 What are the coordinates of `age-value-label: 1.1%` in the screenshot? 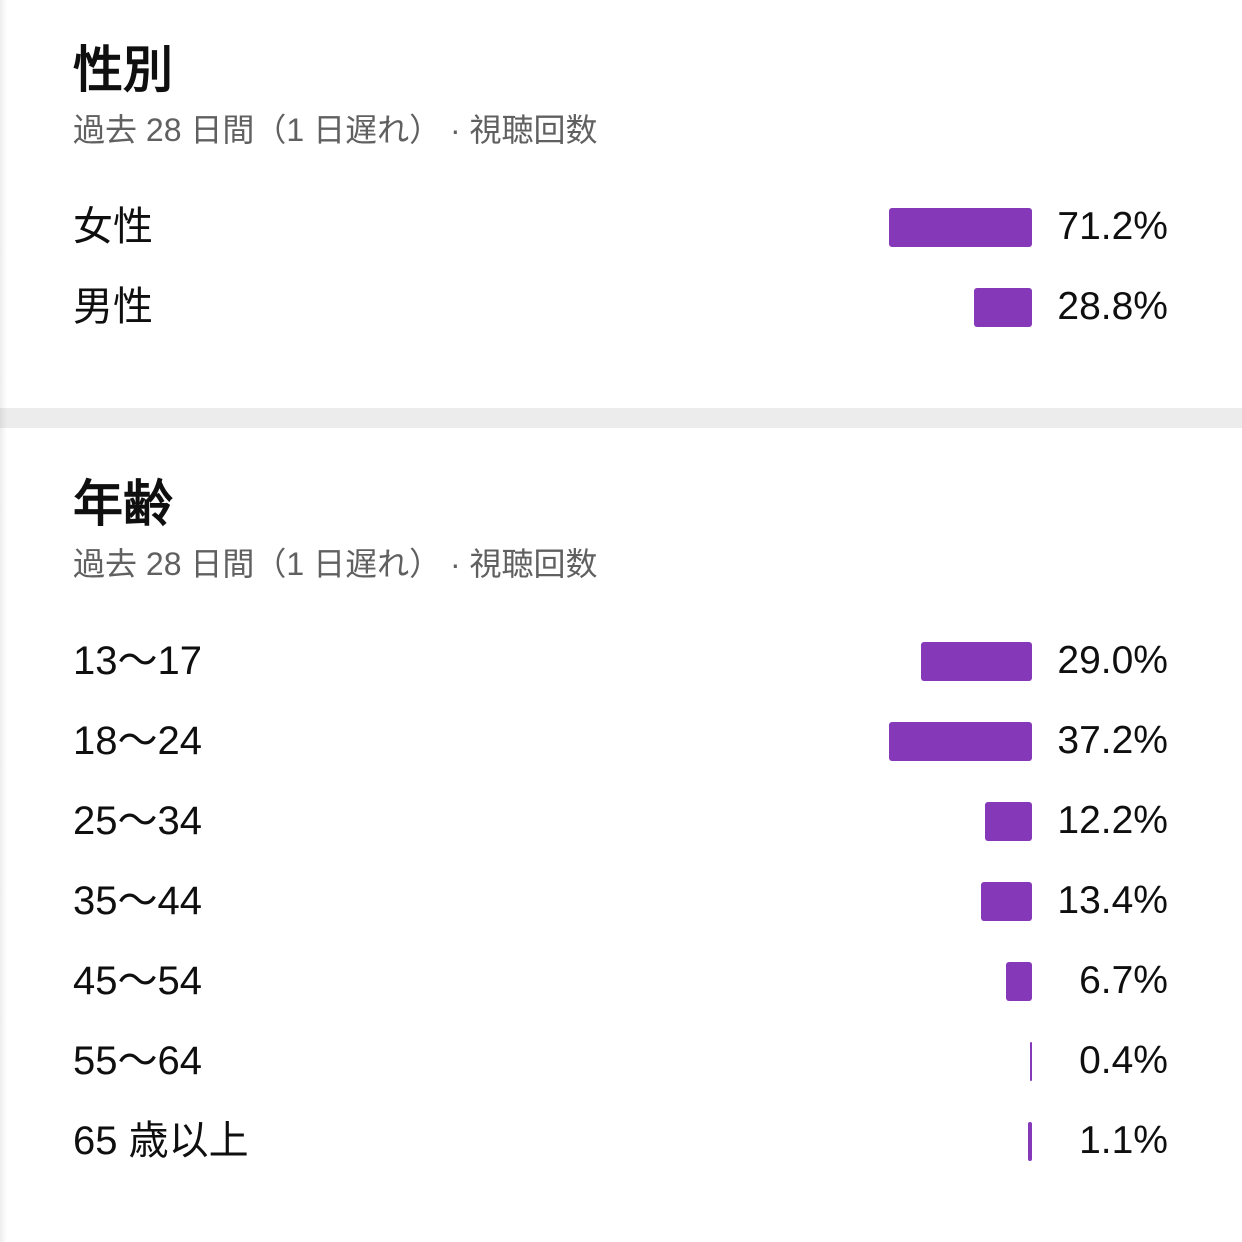 It's located at (1123, 1140).